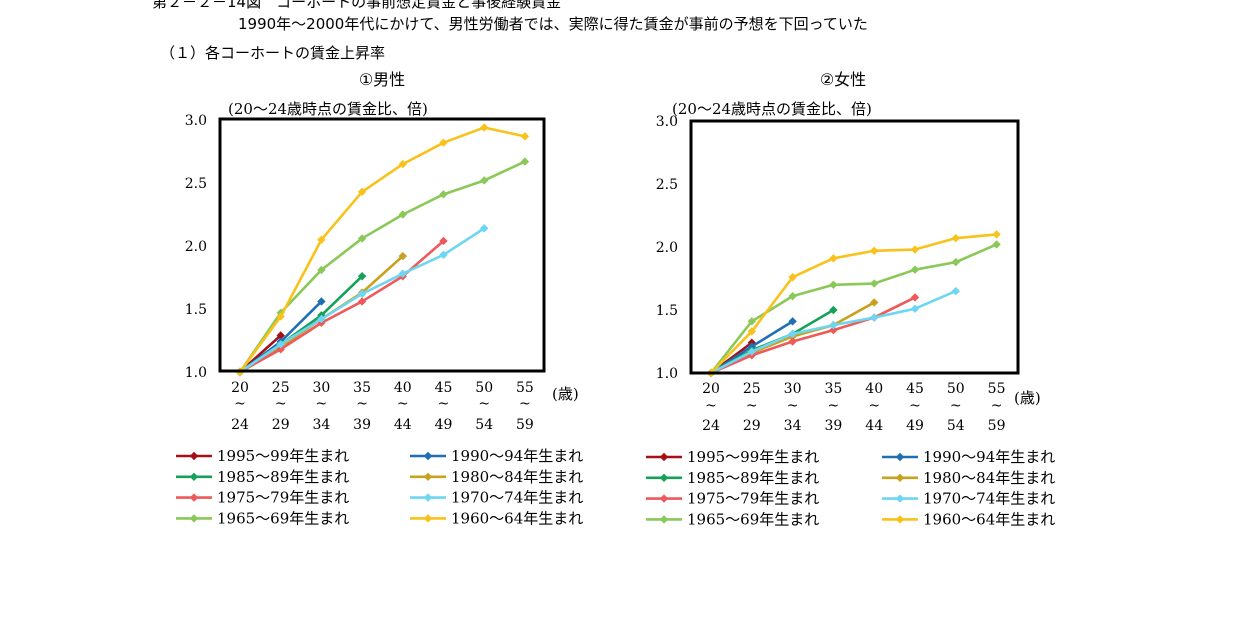  Describe the element at coordinates (667, 122) in the screenshot. I see `y-tick-label: 3.0` at that location.